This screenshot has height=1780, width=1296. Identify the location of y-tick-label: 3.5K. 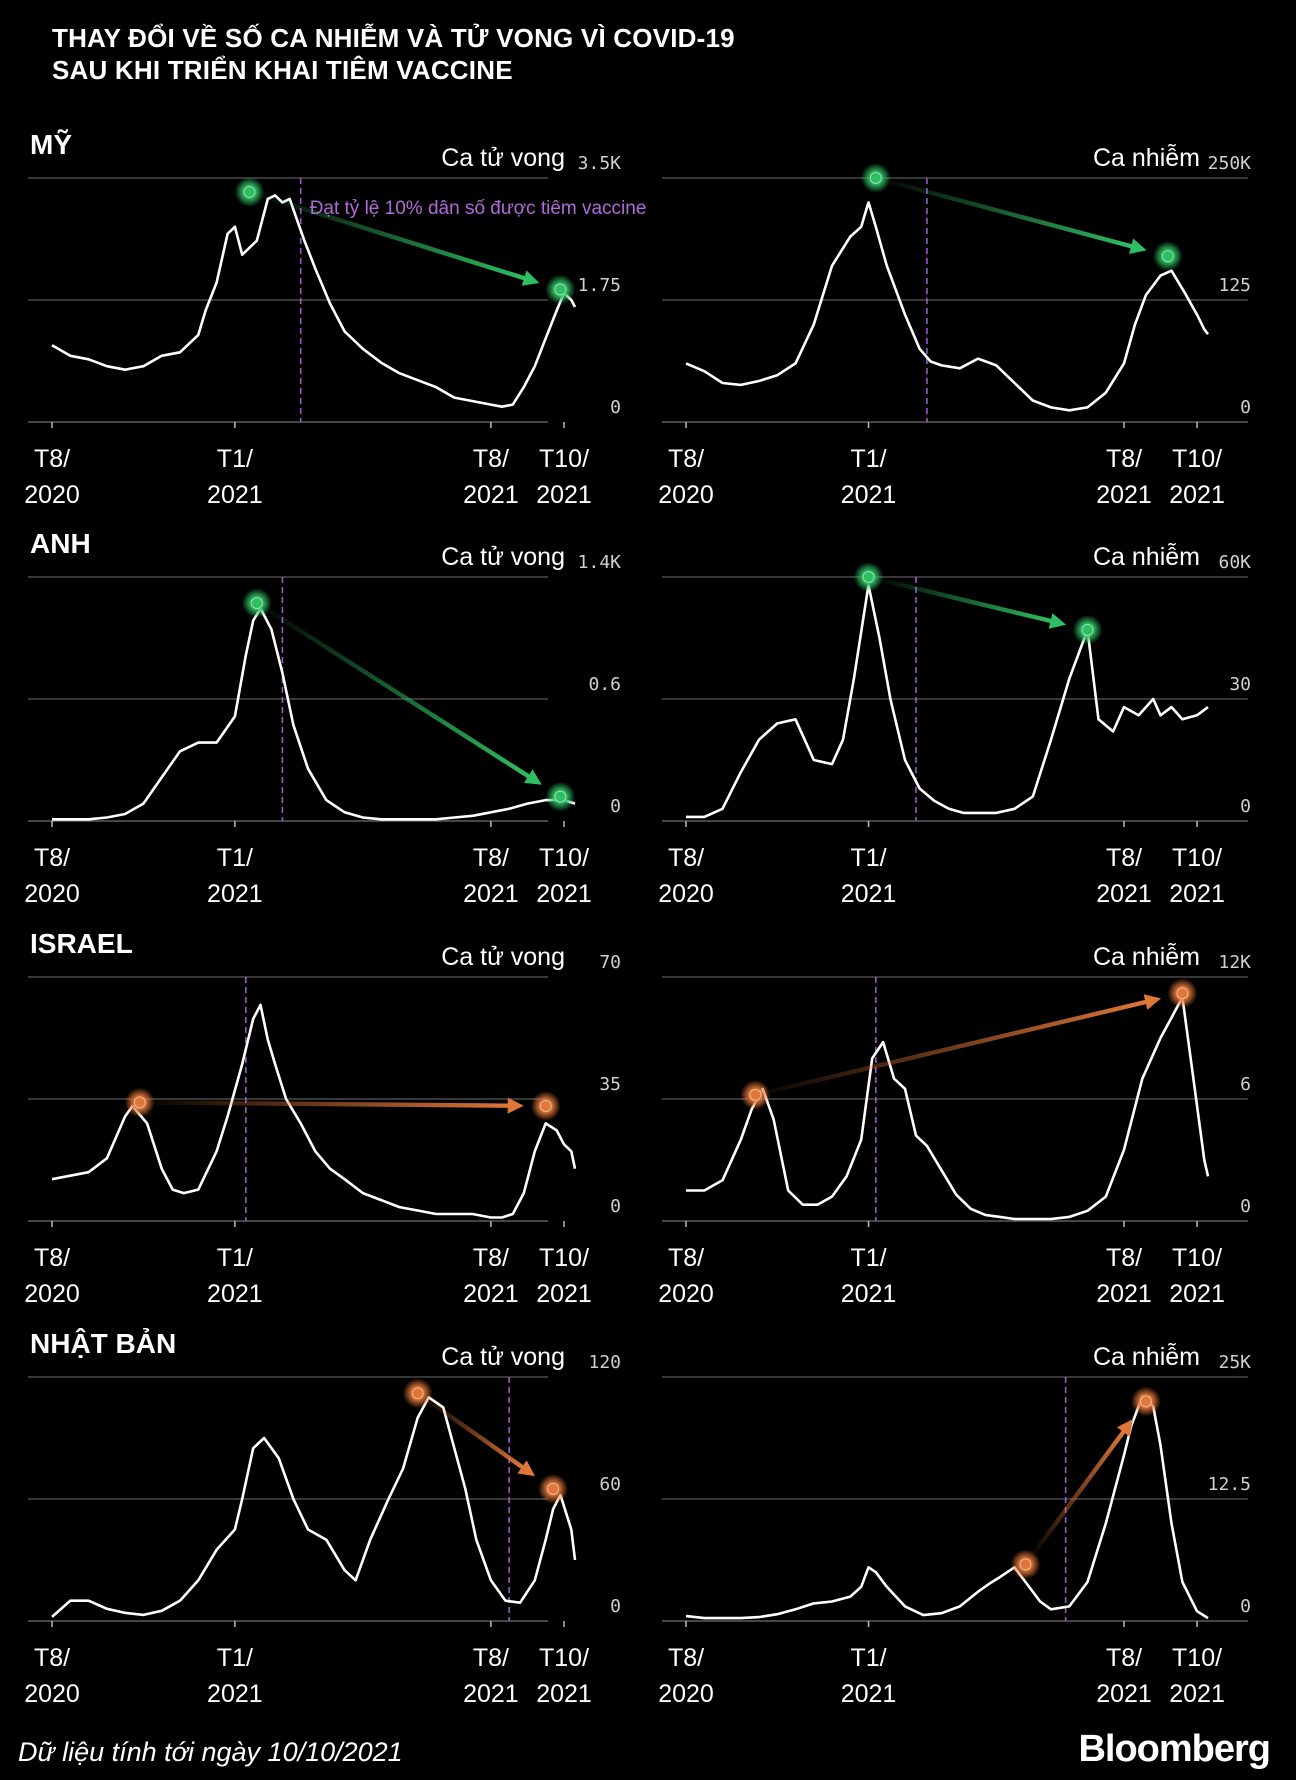
(600, 163).